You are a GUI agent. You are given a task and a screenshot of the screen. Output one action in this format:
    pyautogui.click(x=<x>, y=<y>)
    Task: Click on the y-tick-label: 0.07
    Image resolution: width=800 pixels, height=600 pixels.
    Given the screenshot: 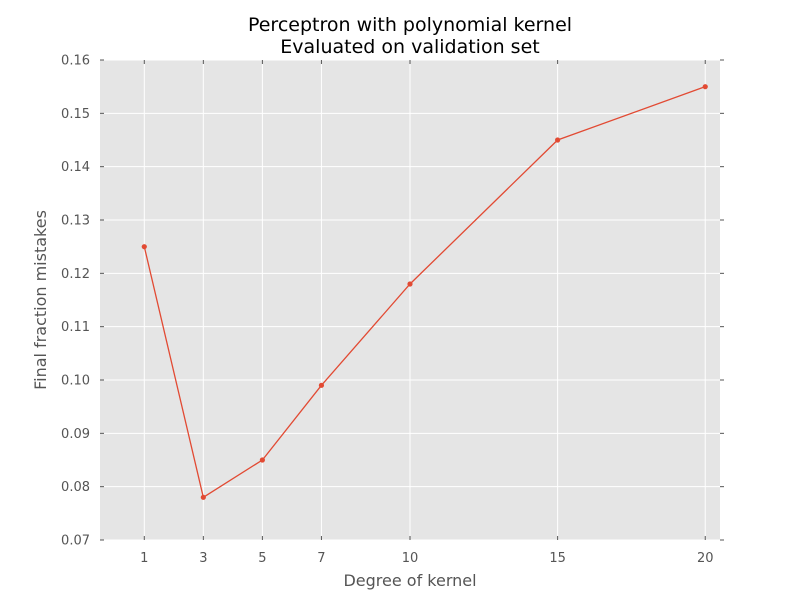 What is the action you would take?
    pyautogui.click(x=75, y=541)
    